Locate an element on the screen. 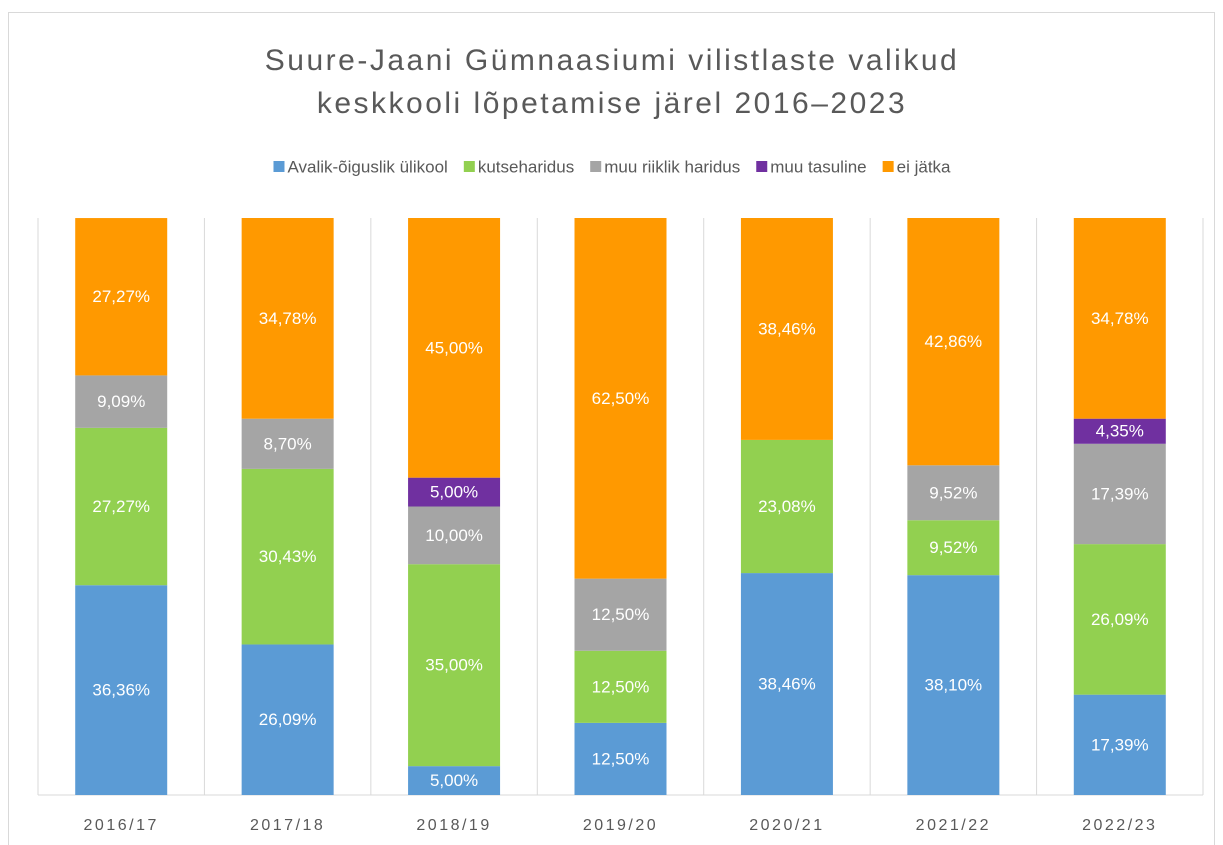  data-label: 45,00% is located at coordinates (454, 347).